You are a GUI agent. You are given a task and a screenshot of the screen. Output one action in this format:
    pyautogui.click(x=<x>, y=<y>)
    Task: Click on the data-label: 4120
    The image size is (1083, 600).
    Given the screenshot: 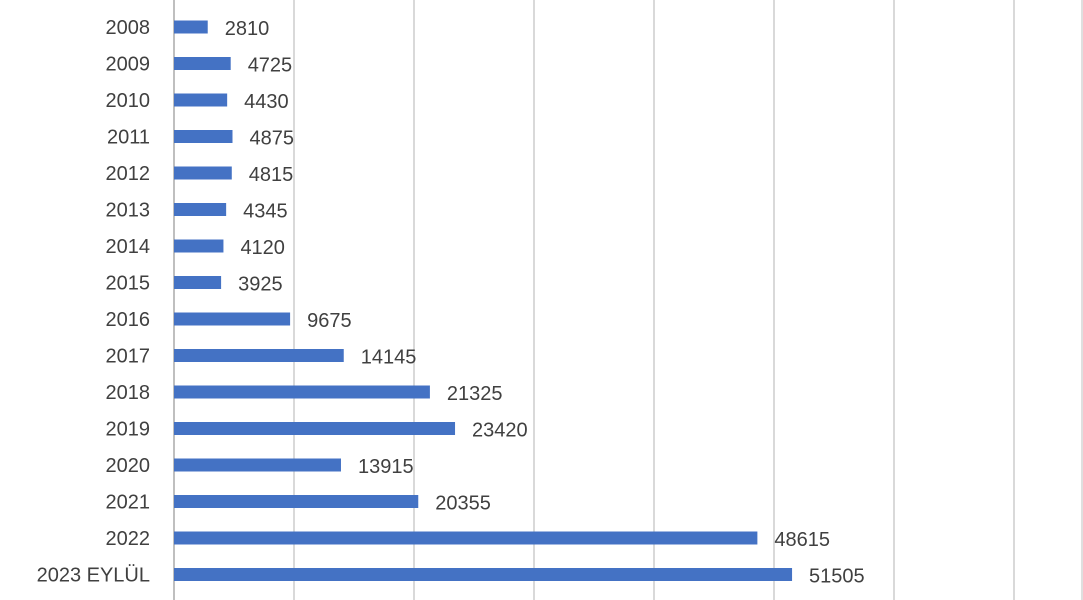 What is the action you would take?
    pyautogui.click(x=262, y=248)
    